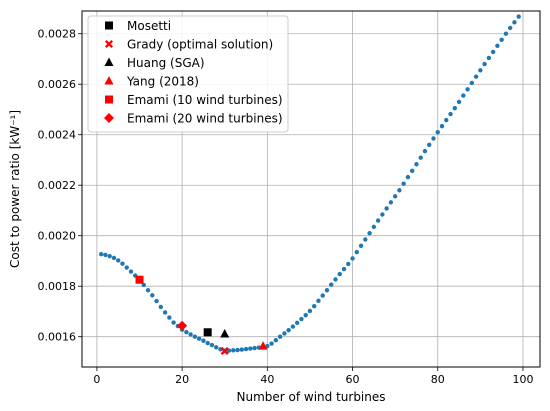 This screenshot has height=411, width=550. Describe the element at coordinates (57, 337) in the screenshot. I see `y-tick-label: 0.0016` at that location.